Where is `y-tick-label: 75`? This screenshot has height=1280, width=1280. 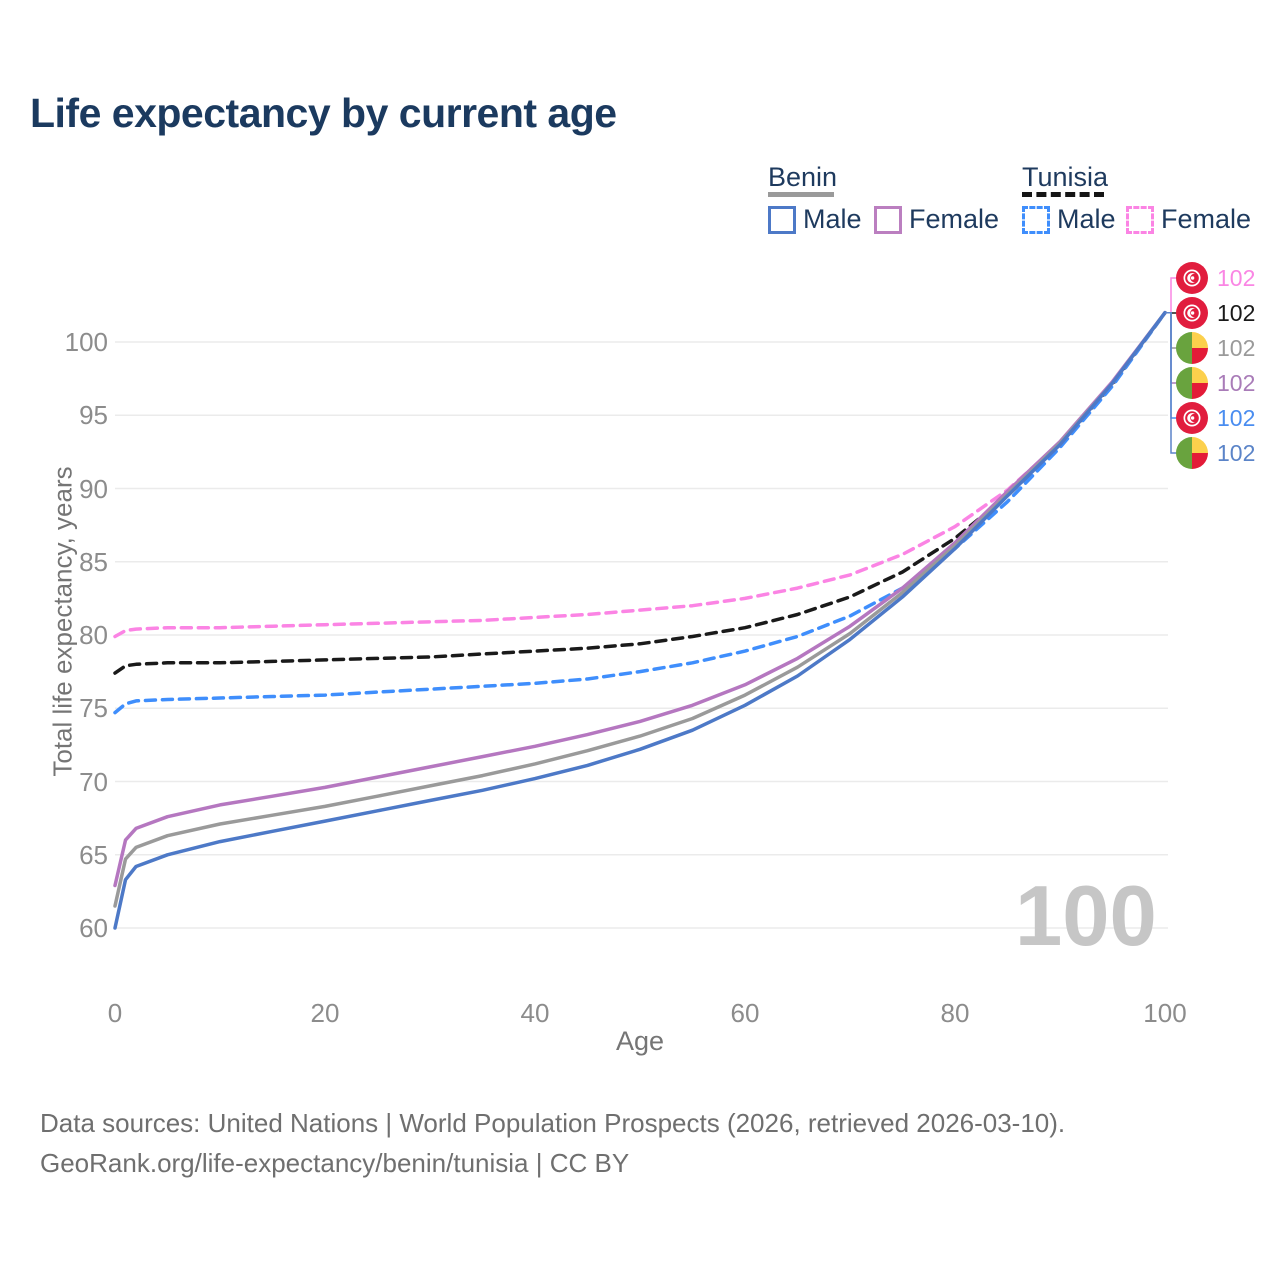
y-tick-label: 75 is located at coordinates (93, 708).